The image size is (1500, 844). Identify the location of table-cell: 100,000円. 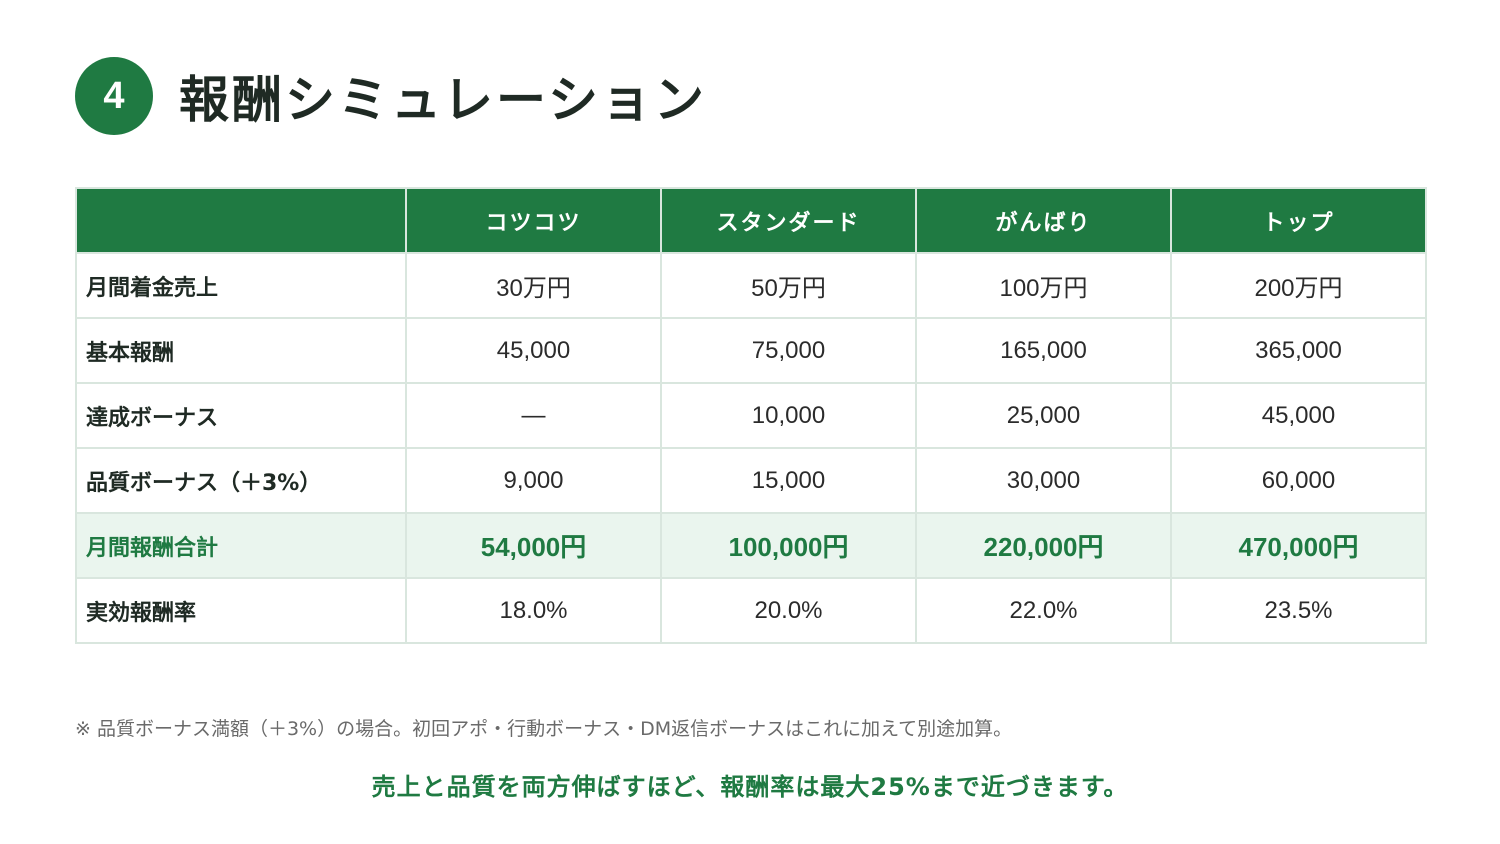
(788, 545).